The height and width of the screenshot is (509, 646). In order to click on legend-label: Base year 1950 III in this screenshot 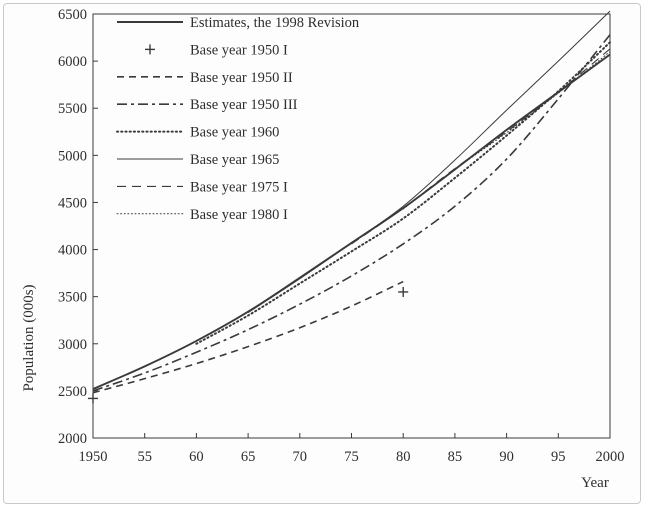, I will do `click(244, 105)`.